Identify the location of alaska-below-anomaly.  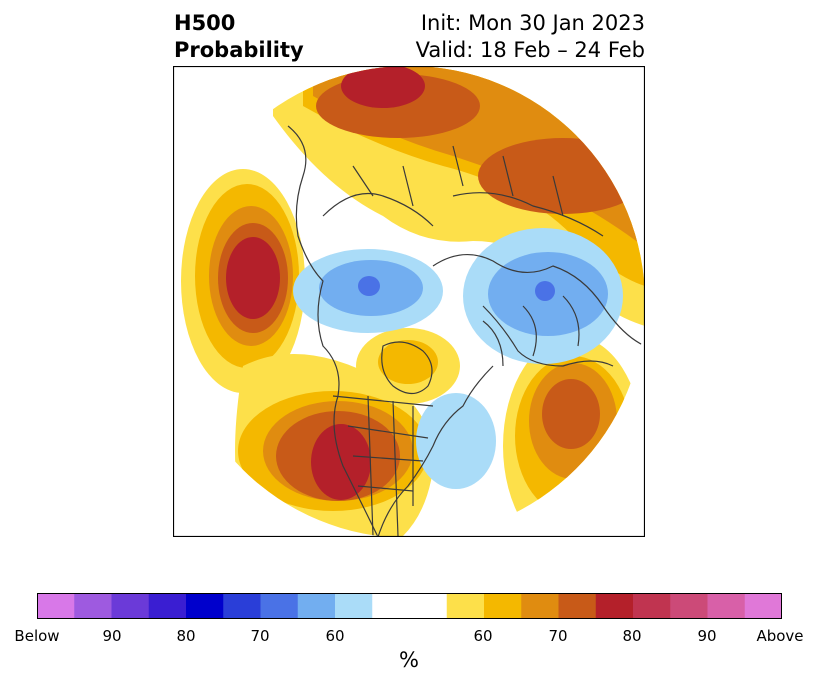
(368, 291).